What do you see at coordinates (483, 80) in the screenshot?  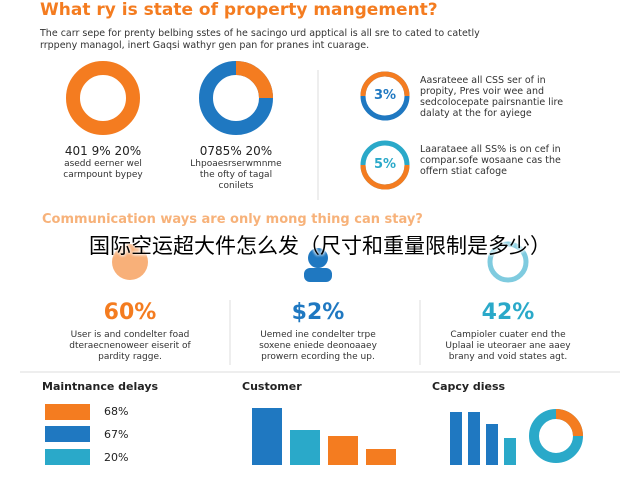 I see `side-text: Aasrateee all CSS ser of in` at bounding box center [483, 80].